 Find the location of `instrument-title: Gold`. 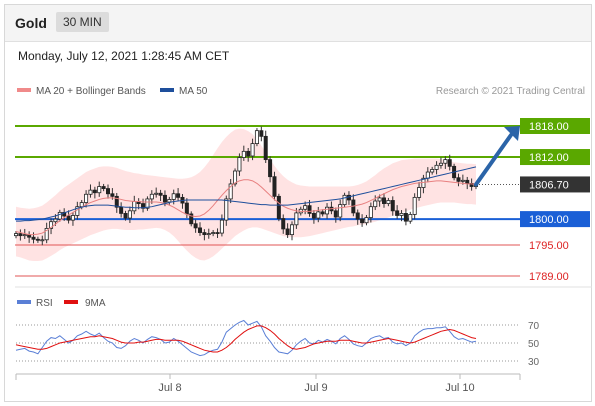

instrument-title: Gold is located at coordinates (31, 23).